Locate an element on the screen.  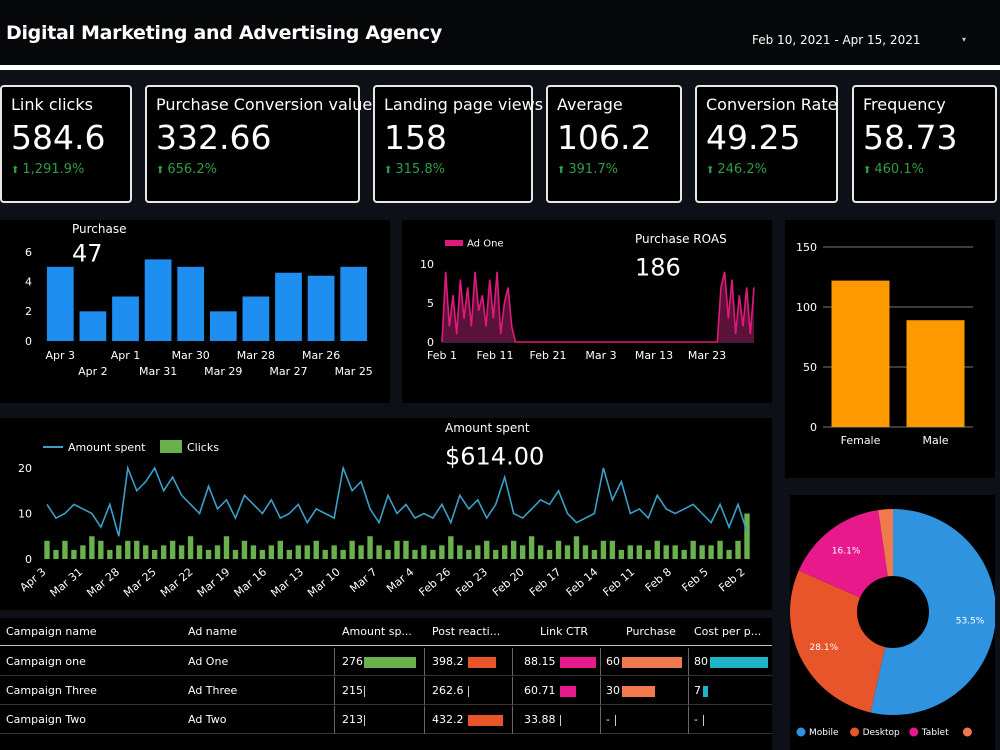
kpi-value: 158 is located at coordinates (415, 137).